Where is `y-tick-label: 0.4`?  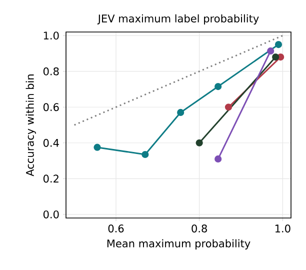
y-tick-label: 0.4 is located at coordinates (51, 142).